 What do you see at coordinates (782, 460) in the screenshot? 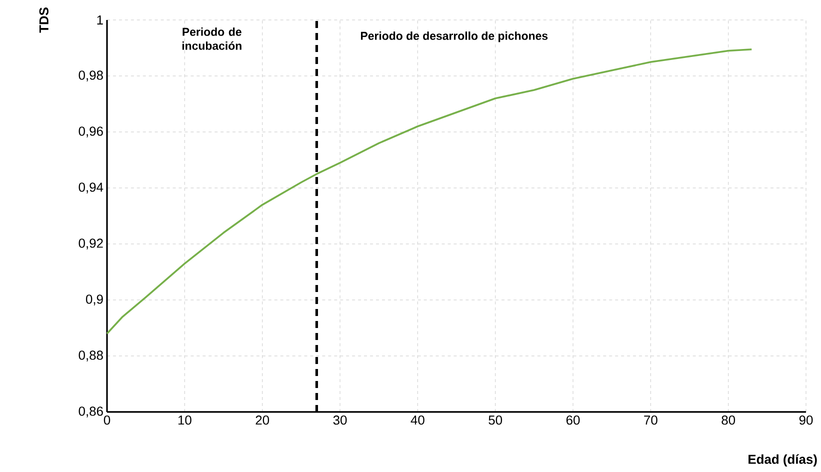
I see `x-axis-title: Edad (días)` at bounding box center [782, 460].